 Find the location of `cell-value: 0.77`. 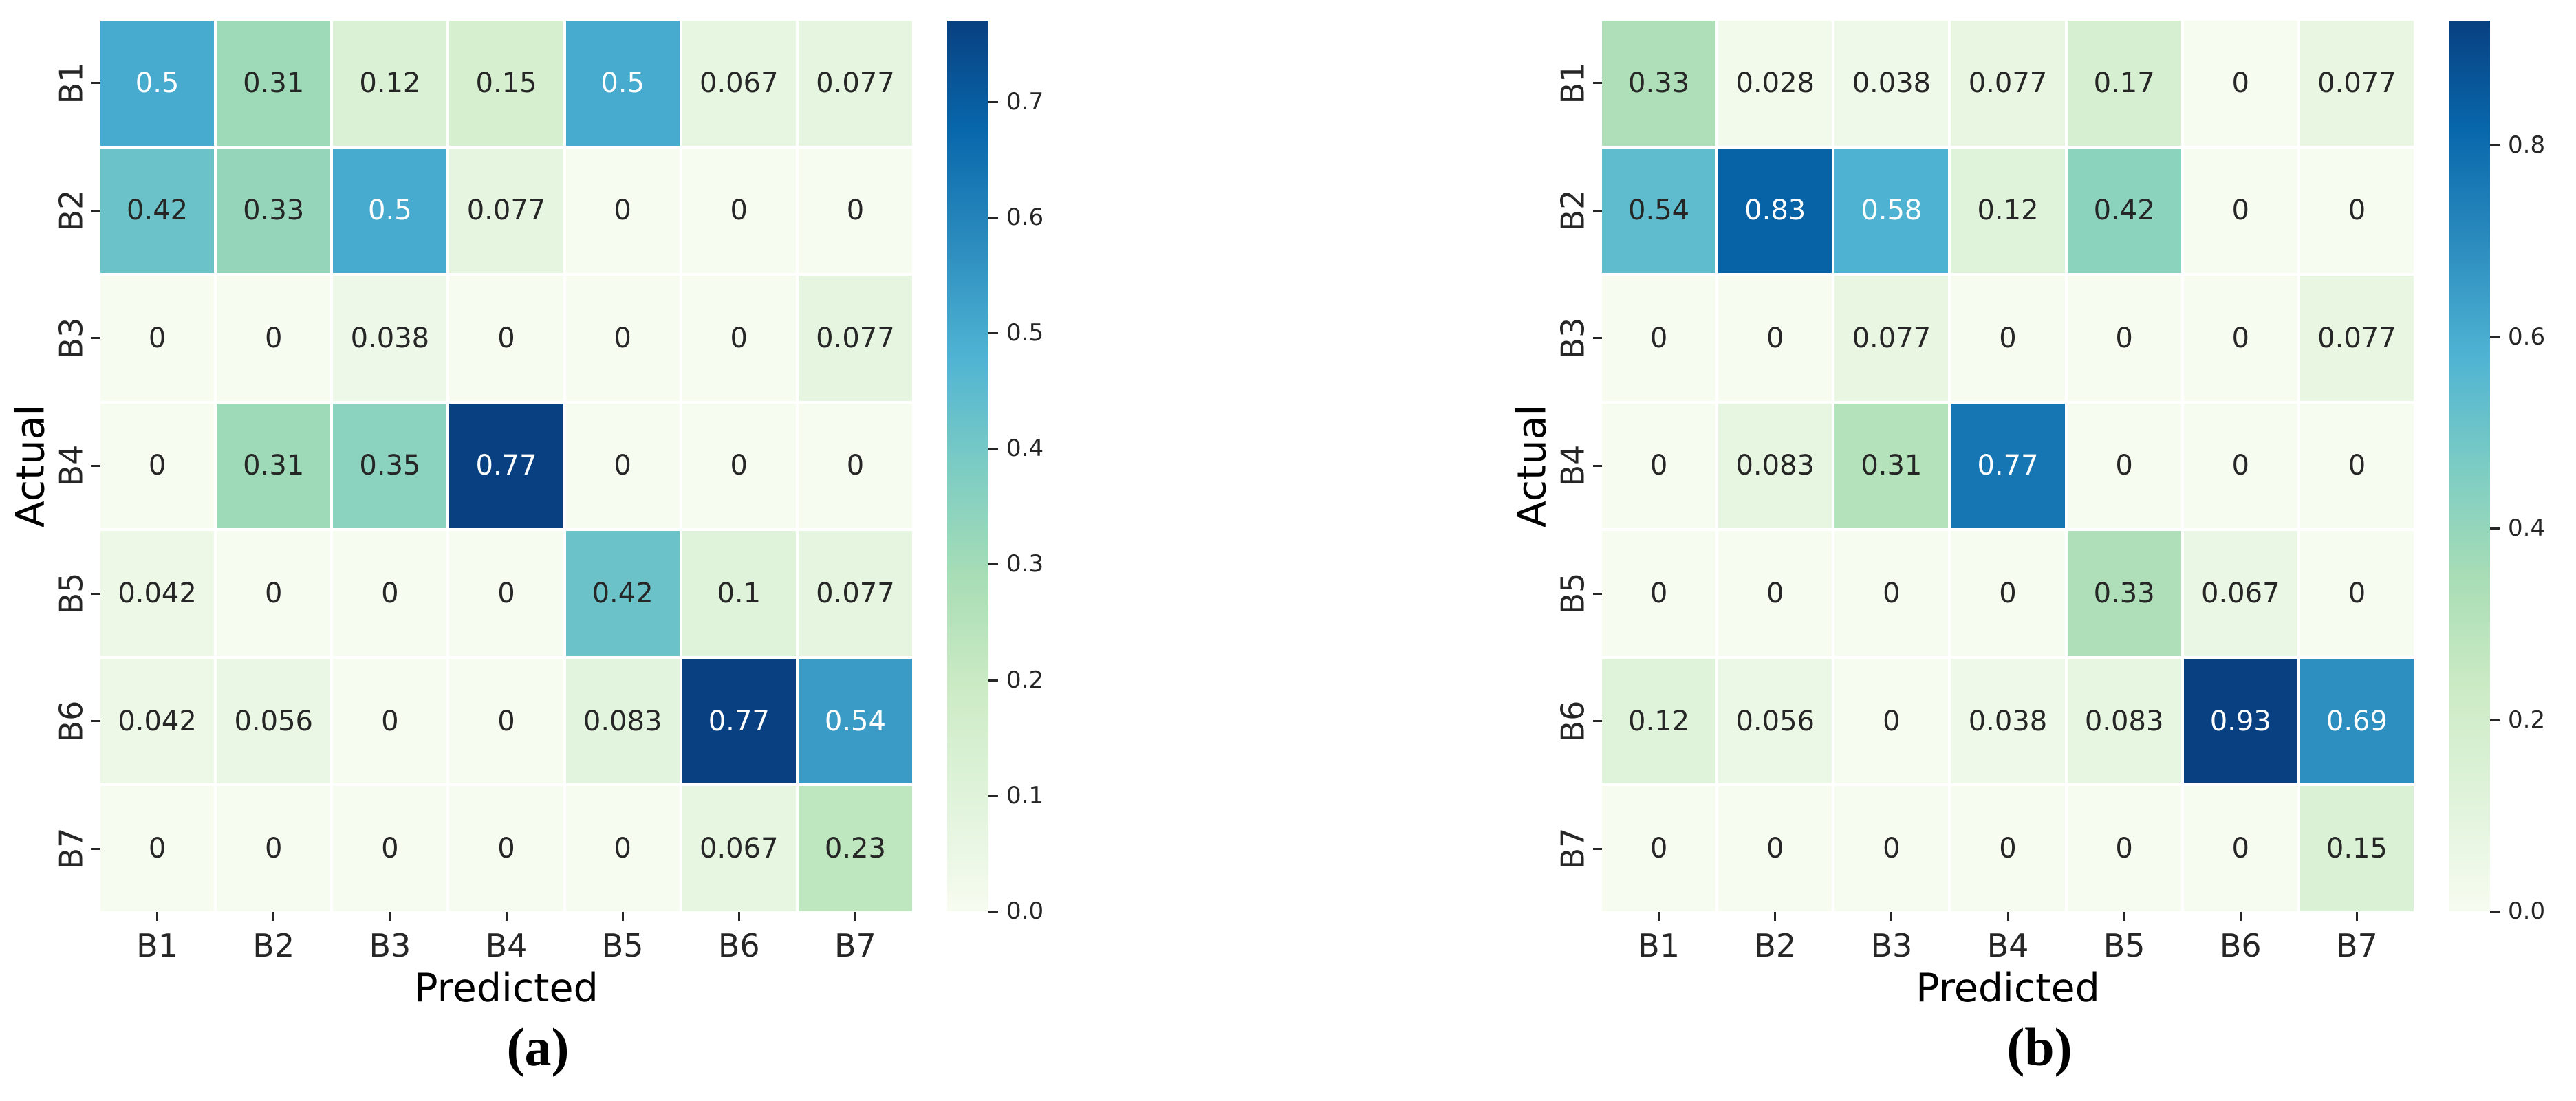

cell-value: 0.77 is located at coordinates (506, 466).